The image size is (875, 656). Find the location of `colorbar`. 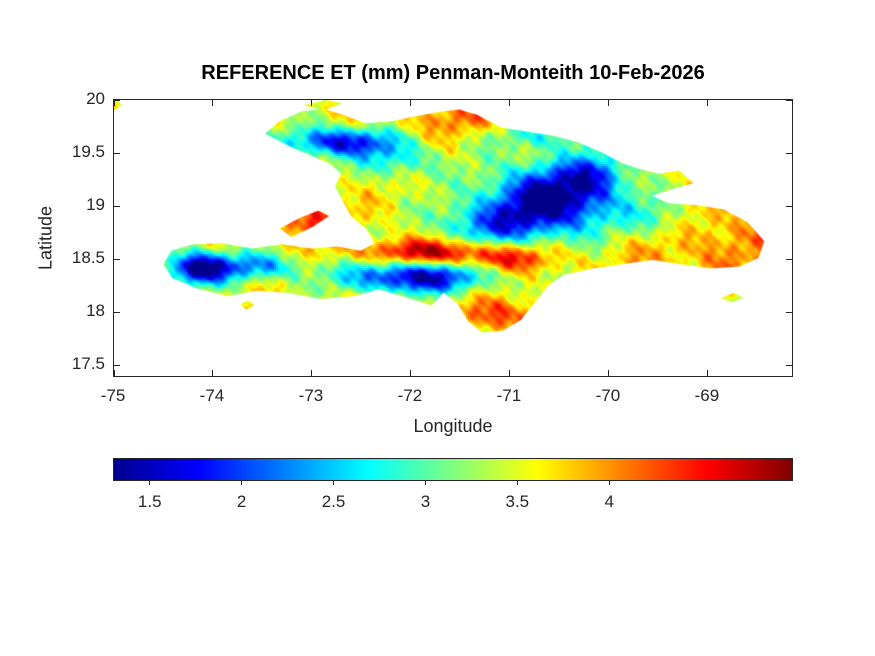

colorbar is located at coordinates (453, 469).